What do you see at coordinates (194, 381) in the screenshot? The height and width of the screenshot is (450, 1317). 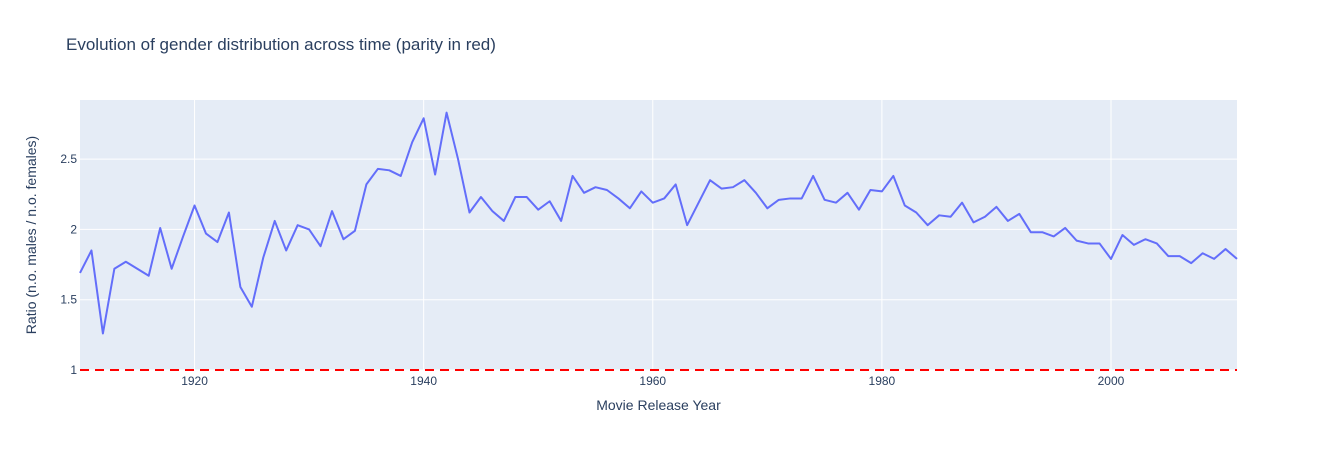 I see `x-tick-label: 1920` at bounding box center [194, 381].